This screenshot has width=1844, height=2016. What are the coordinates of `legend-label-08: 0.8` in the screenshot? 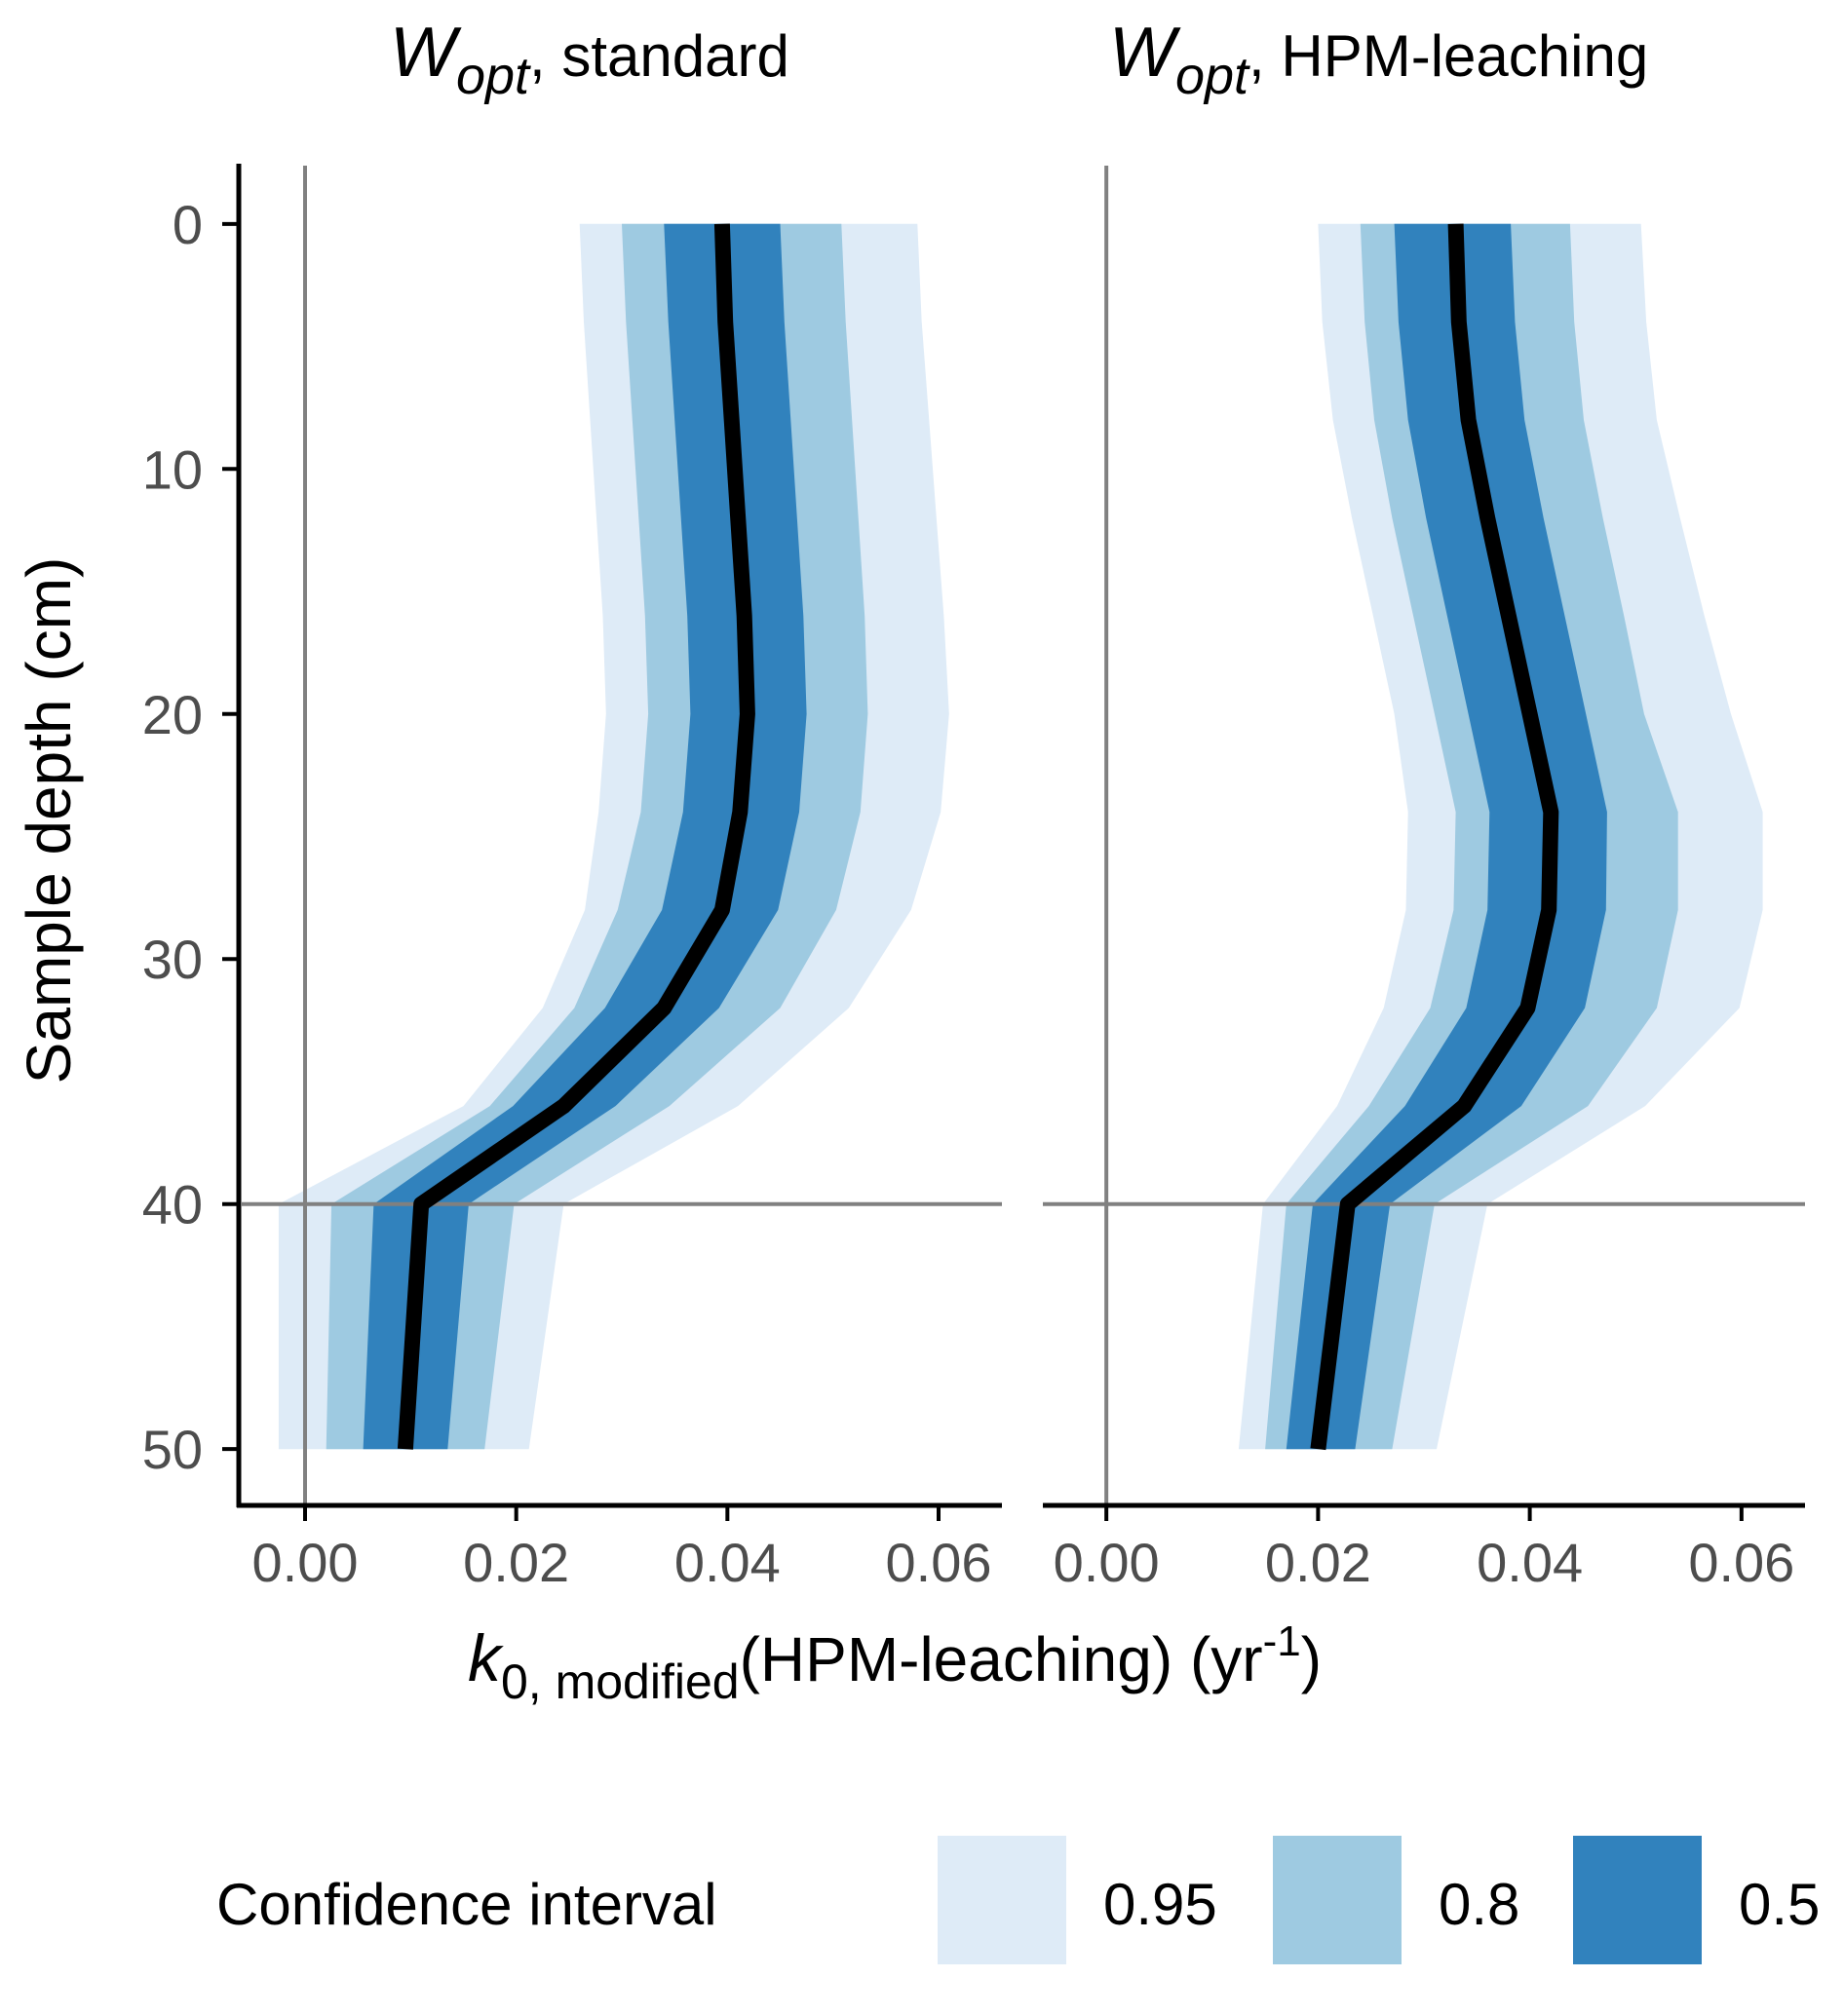 It's located at (1479, 1905).